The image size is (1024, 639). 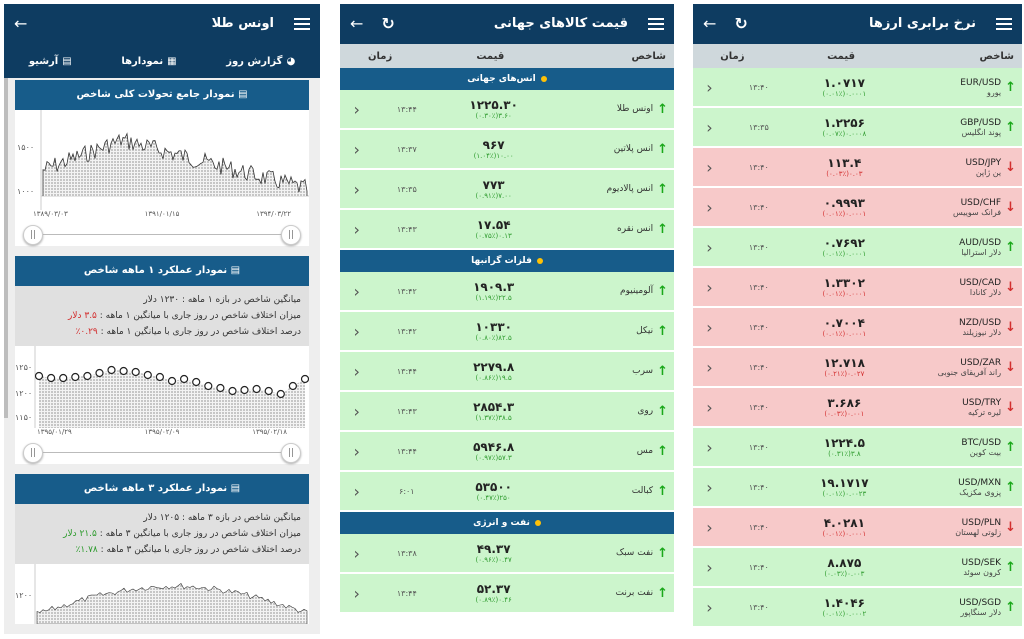 What do you see at coordinates (493, 593) in the screenshot?
I see `row-price-cell: ۵۲.۳۷ ۰.۴۶(۰.۸۹٪)` at bounding box center [493, 593].